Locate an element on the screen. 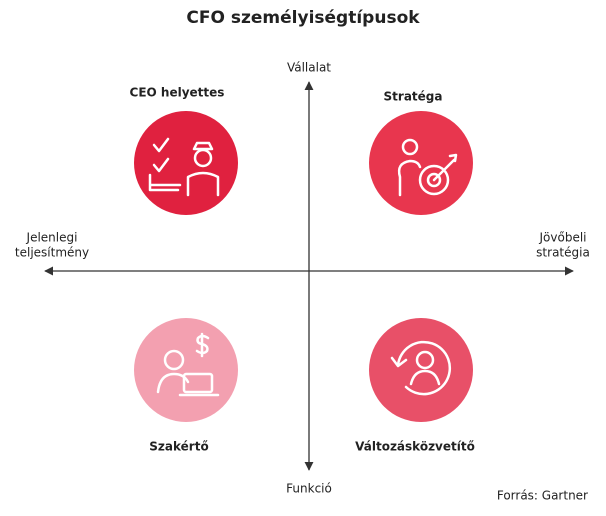 This screenshot has height=516, width=606. title: CFO személyiségtípusok is located at coordinates (303, 18).